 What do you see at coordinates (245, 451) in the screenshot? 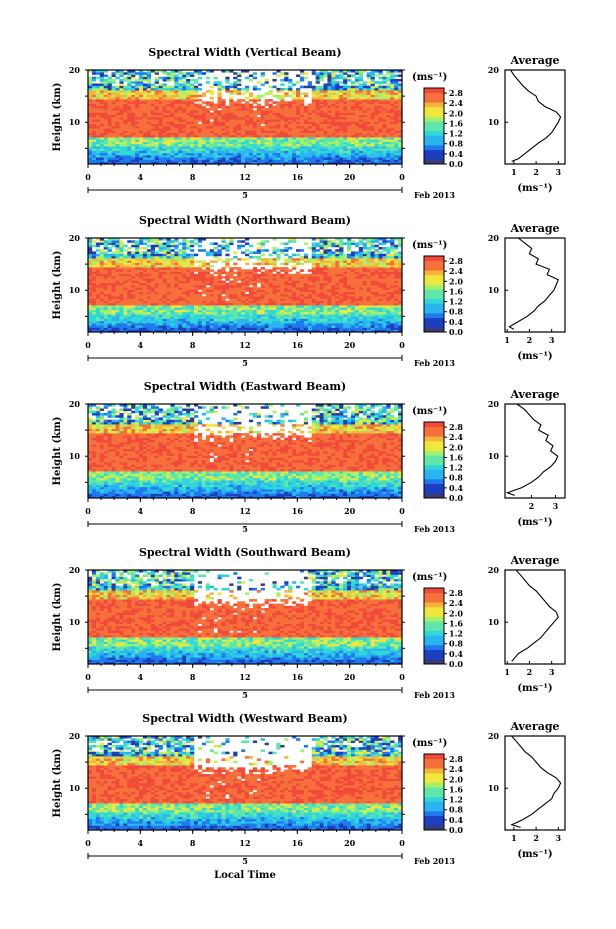
I see `heatmap-field` at bounding box center [245, 451].